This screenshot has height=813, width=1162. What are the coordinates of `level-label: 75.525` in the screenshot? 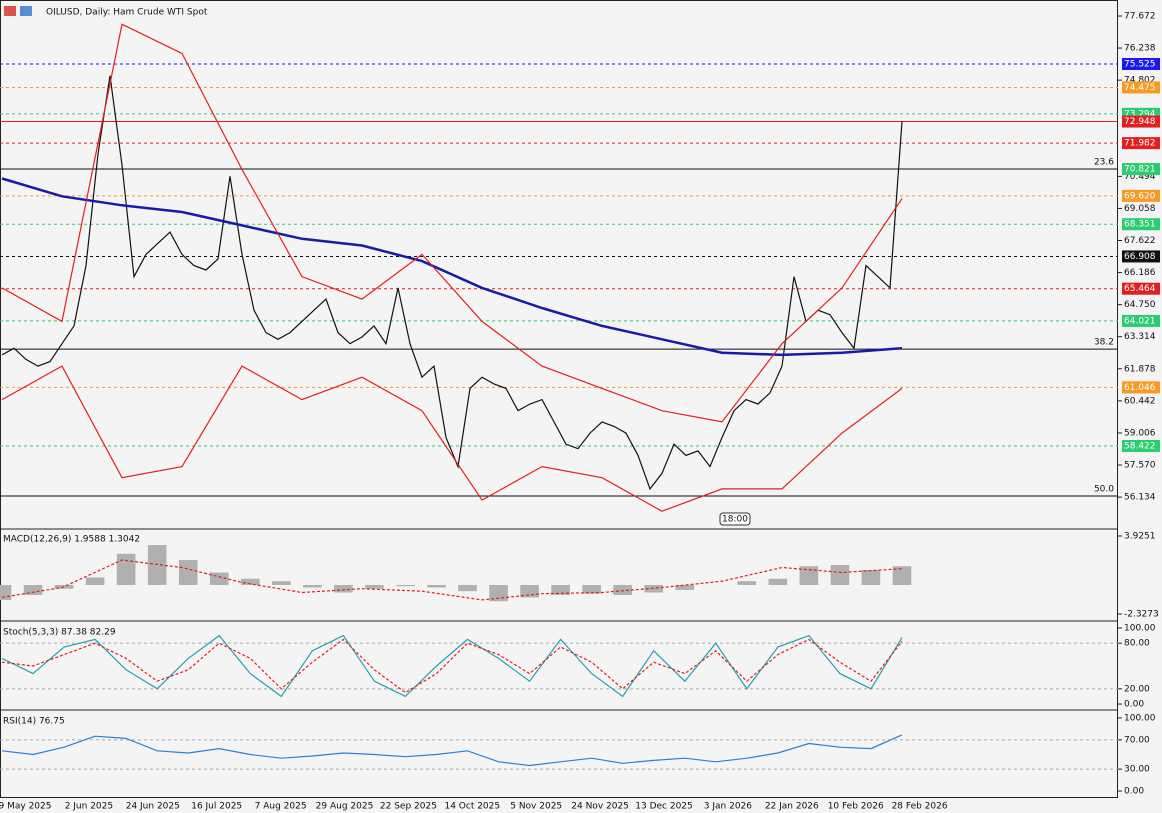 It's located at (1140, 64).